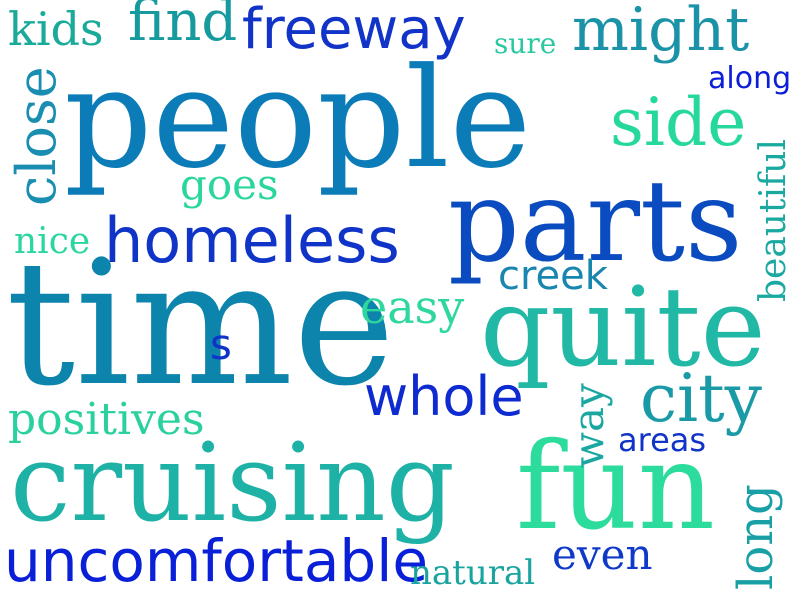 Image resolution: width=800 pixels, height=600 pixels. Describe the element at coordinates (36, 136) in the screenshot. I see `word-close: close` at that location.